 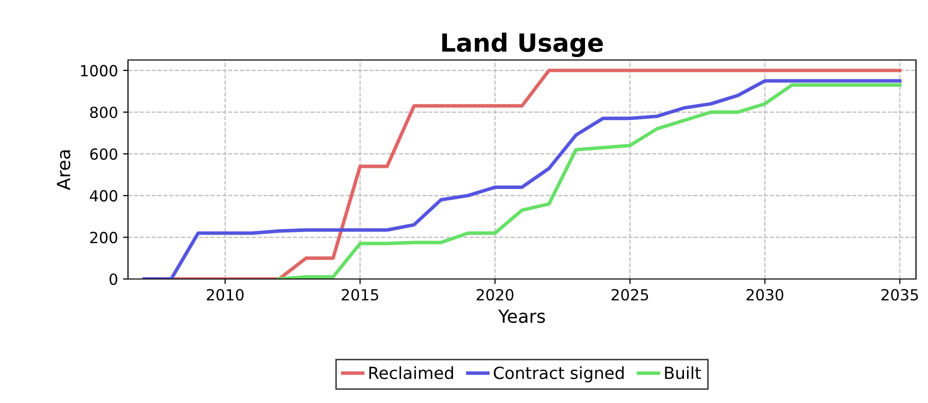 What do you see at coordinates (104, 238) in the screenshot?
I see `y-tick-label: 200` at bounding box center [104, 238].